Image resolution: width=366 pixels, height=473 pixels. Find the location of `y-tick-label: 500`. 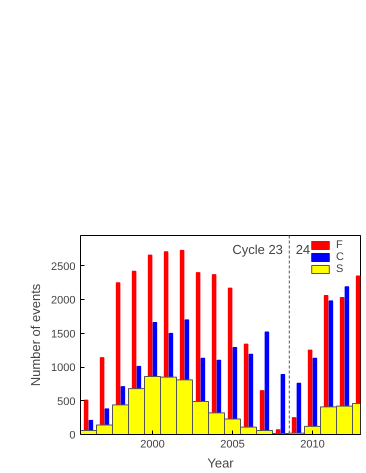

y-tick-label: 500 is located at coordinates (66, 402).